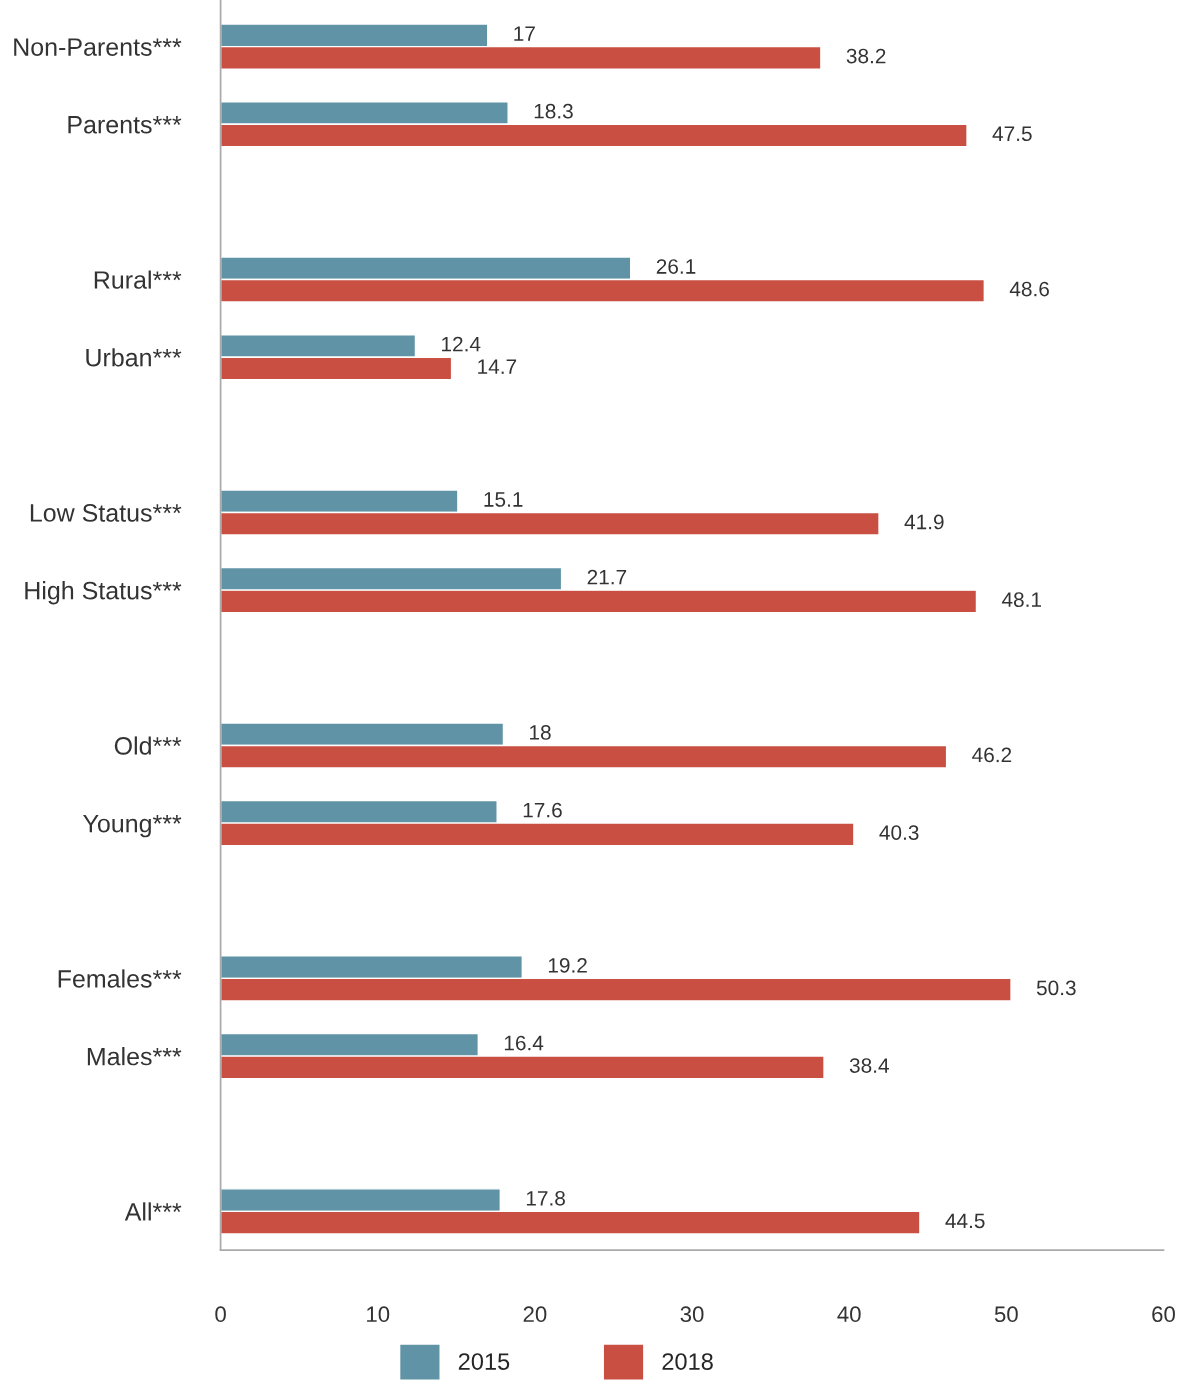 This screenshot has width=1186, height=1400. What do you see at coordinates (98, 47) in the screenshot?
I see `y-tick-label: Non-Parents***` at bounding box center [98, 47].